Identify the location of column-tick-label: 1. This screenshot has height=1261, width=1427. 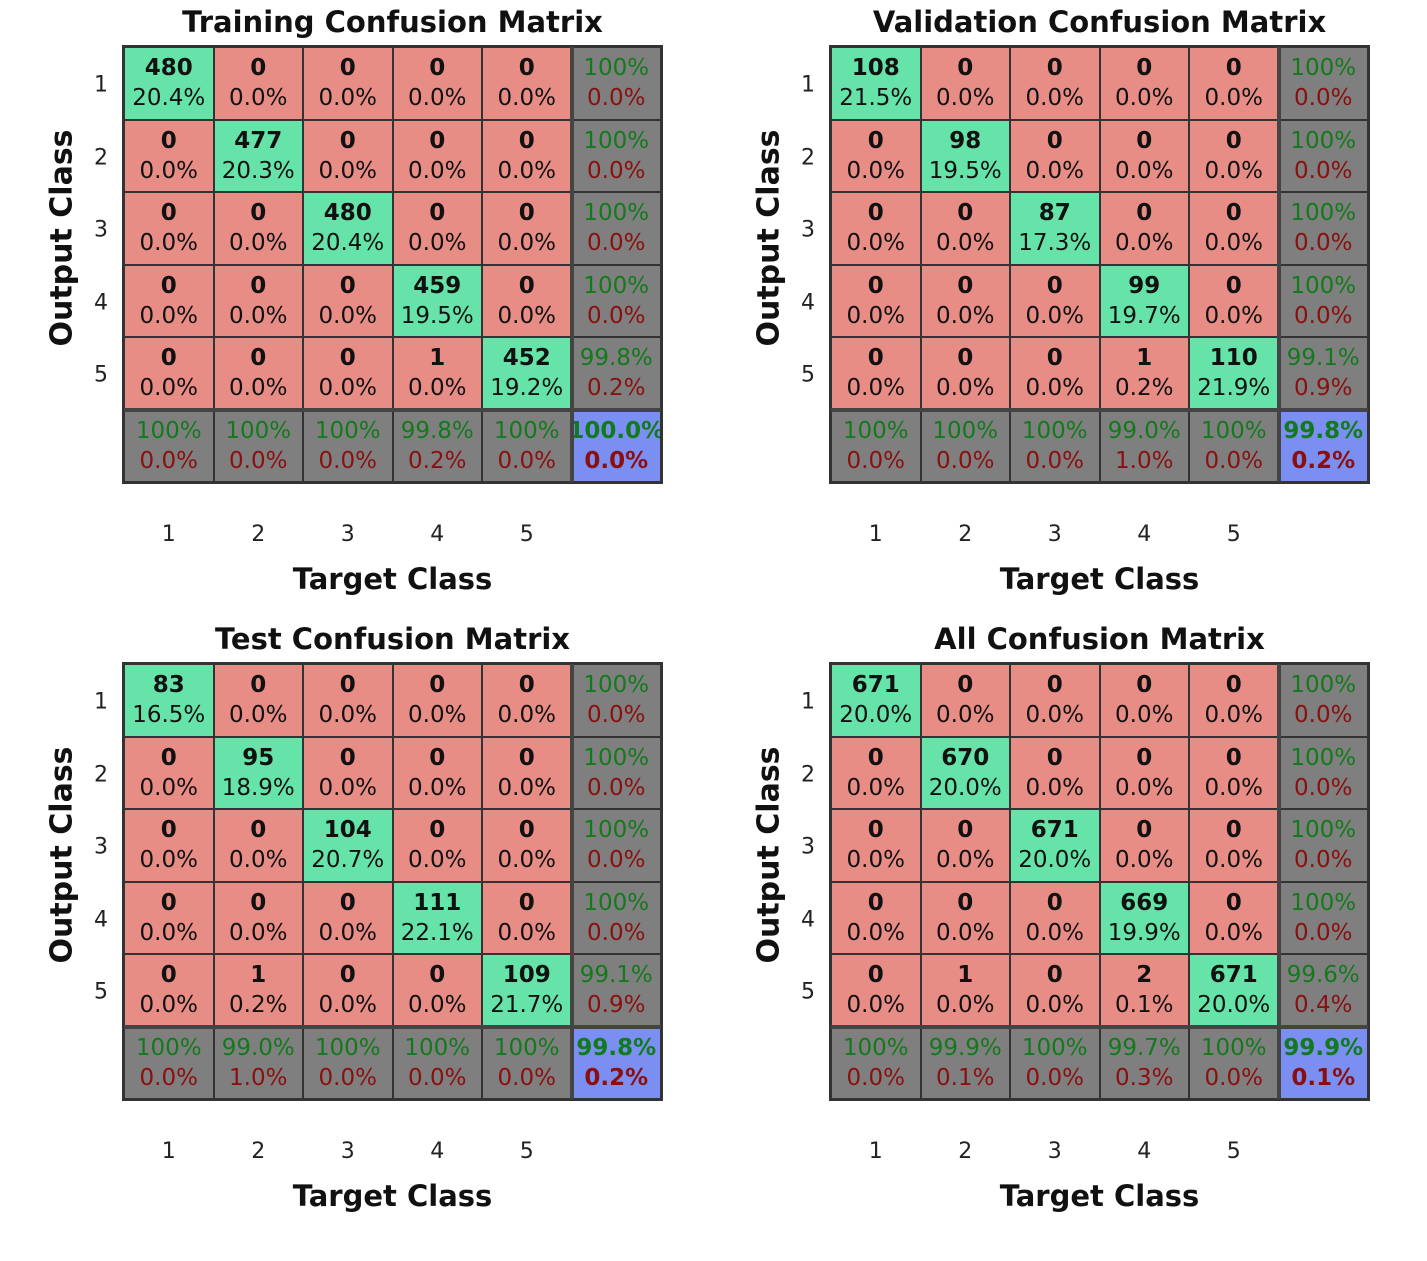
(168, 534).